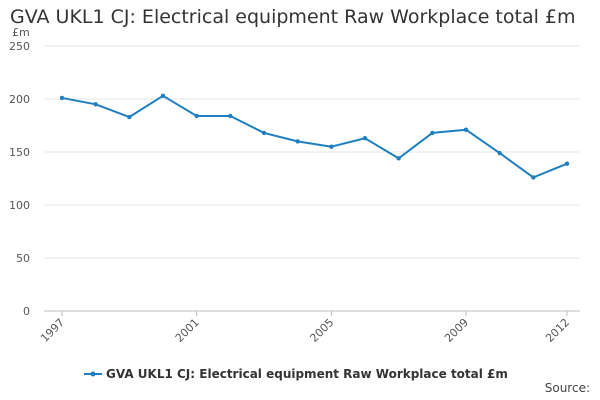 Image resolution: width=600 pixels, height=400 pixels. Describe the element at coordinates (321, 330) in the screenshot. I see `x-tick-label-2005: 2005` at that location.